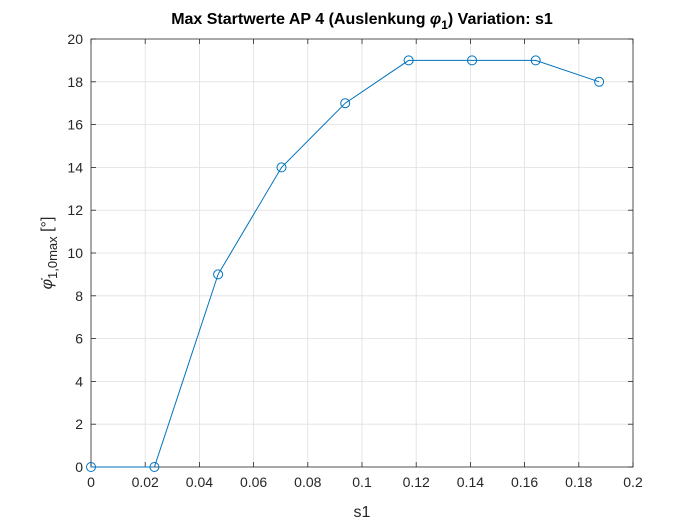  What do you see at coordinates (444, 25) in the screenshot?
I see `chart-title-symbol-sub: 1` at bounding box center [444, 25].